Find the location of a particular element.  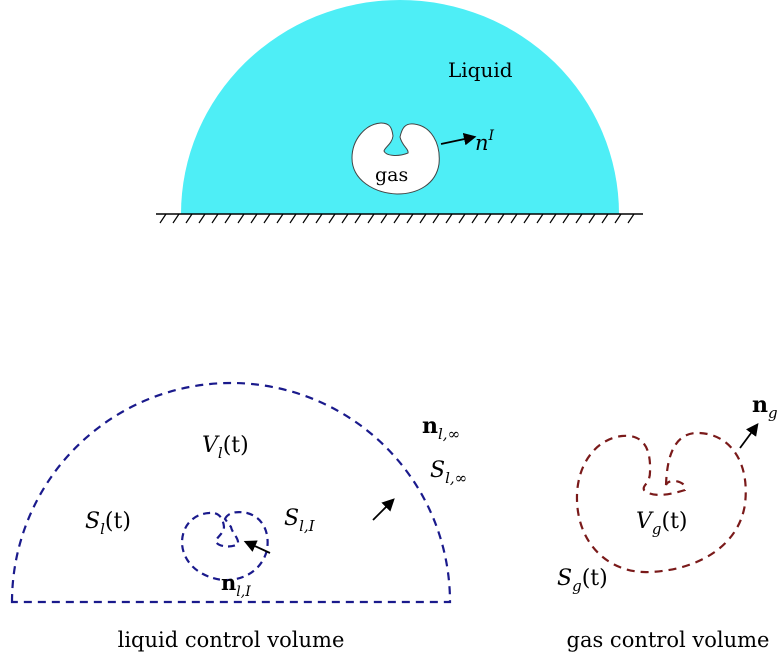

gas-volume-label: Vg(t) is located at coordinates (662, 523).